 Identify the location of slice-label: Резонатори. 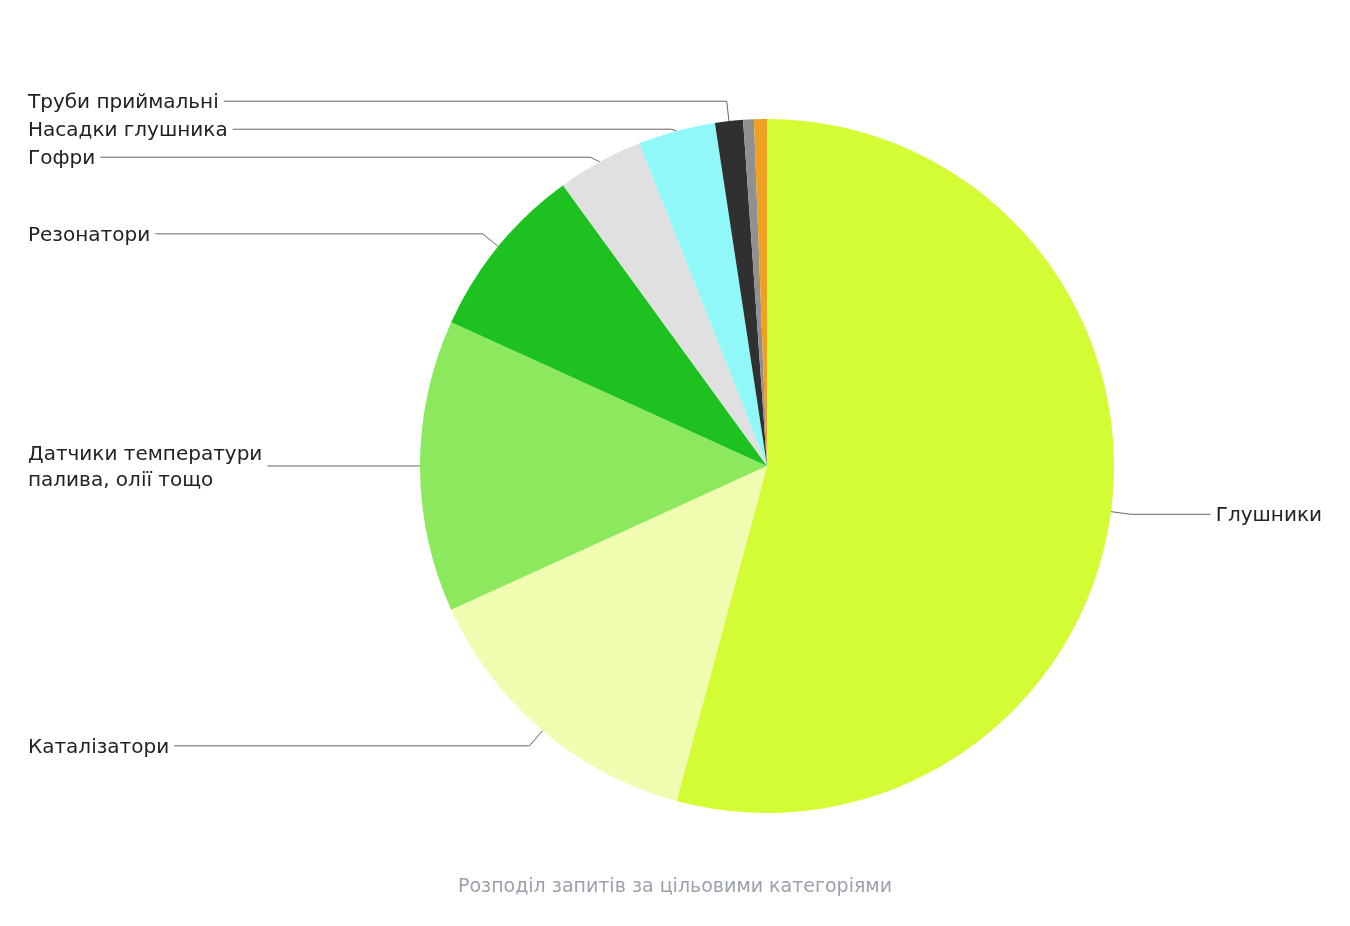
(89, 233).